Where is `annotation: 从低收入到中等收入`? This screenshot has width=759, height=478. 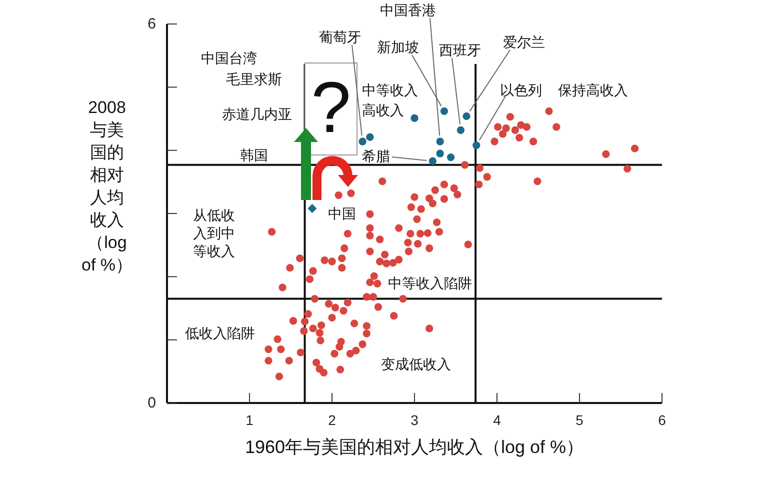 annotation: 从低收入到中等收入 is located at coordinates (214, 233).